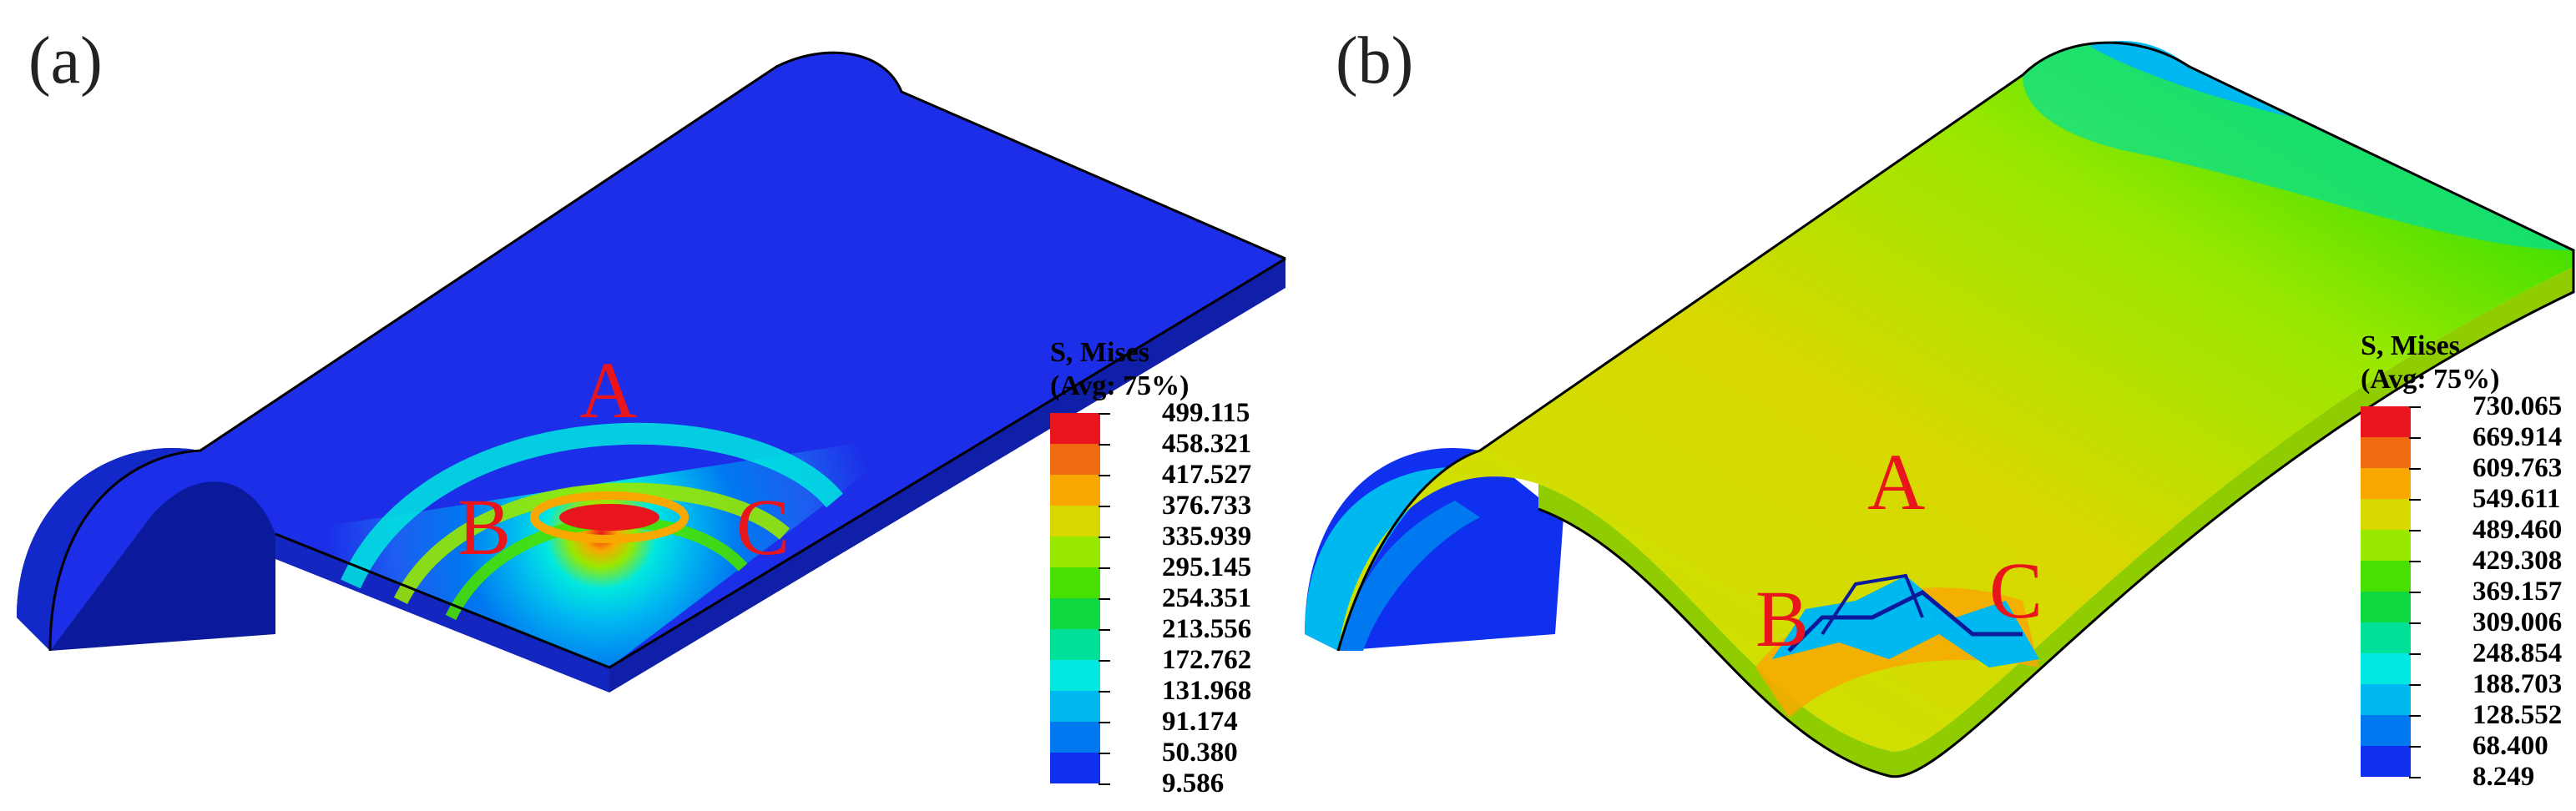  I want to click on legend-value: 248.854, so click(2517, 653).